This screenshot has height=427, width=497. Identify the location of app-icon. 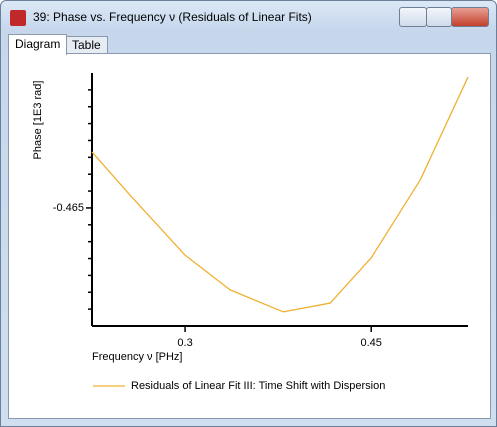
(18, 18).